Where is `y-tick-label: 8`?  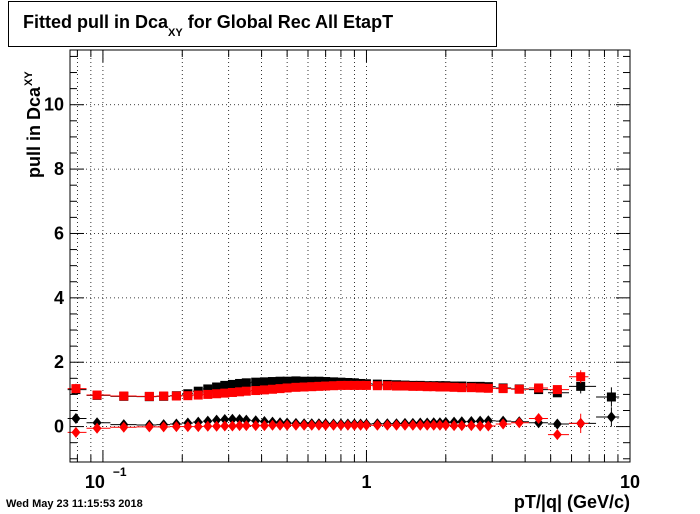
y-tick-label: 8 is located at coordinates (59, 169).